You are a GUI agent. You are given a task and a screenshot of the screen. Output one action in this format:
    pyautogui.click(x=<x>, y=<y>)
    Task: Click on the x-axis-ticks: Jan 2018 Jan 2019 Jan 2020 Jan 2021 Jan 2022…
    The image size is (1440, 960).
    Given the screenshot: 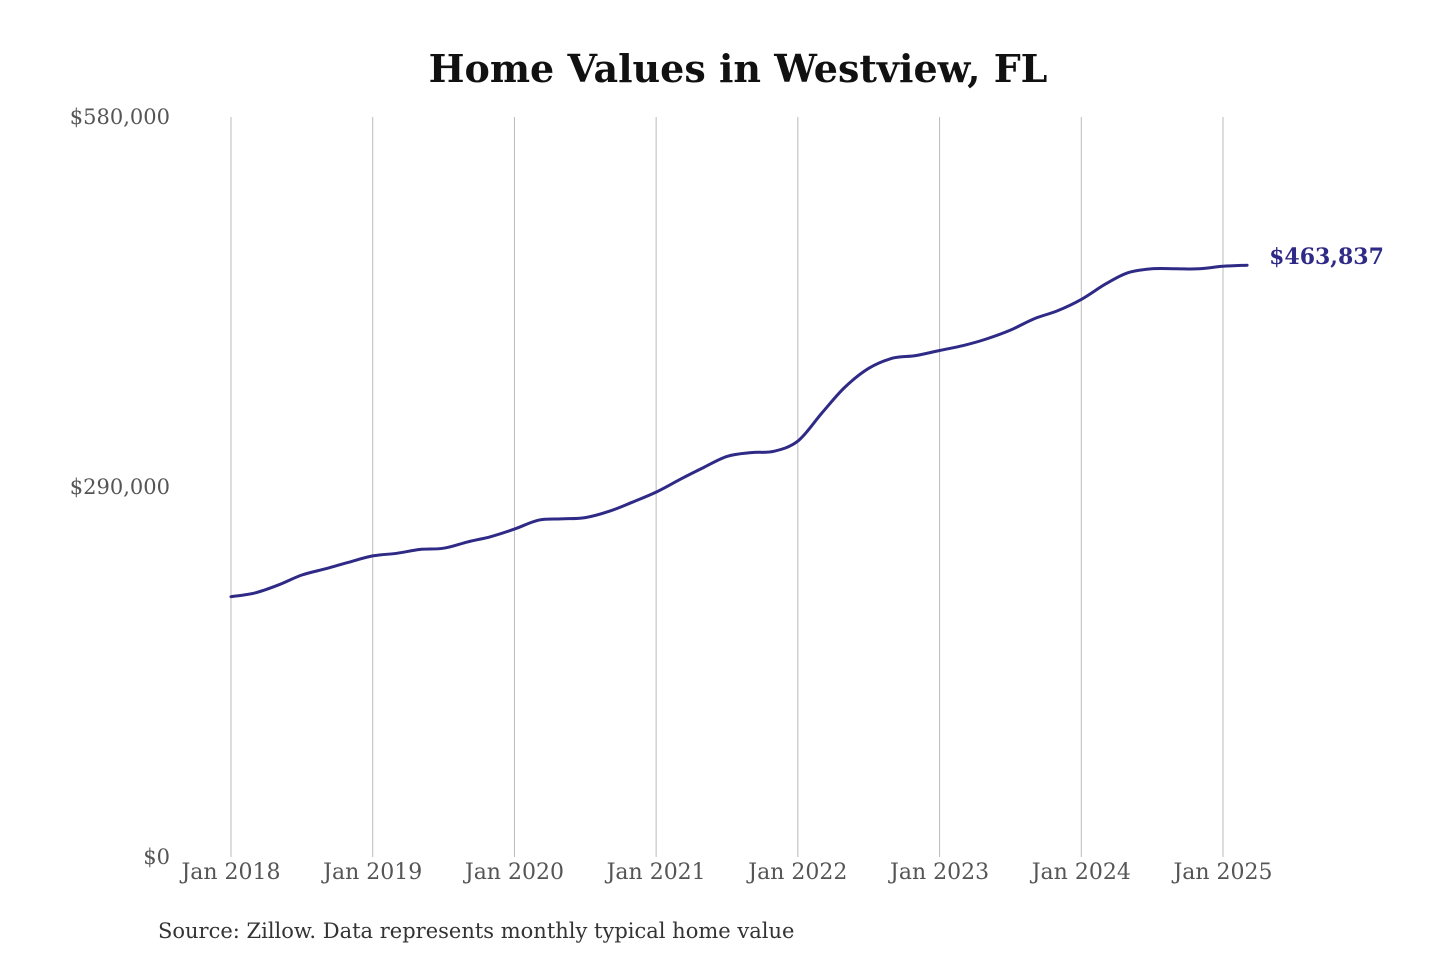 What is the action you would take?
    pyautogui.click(x=725, y=872)
    